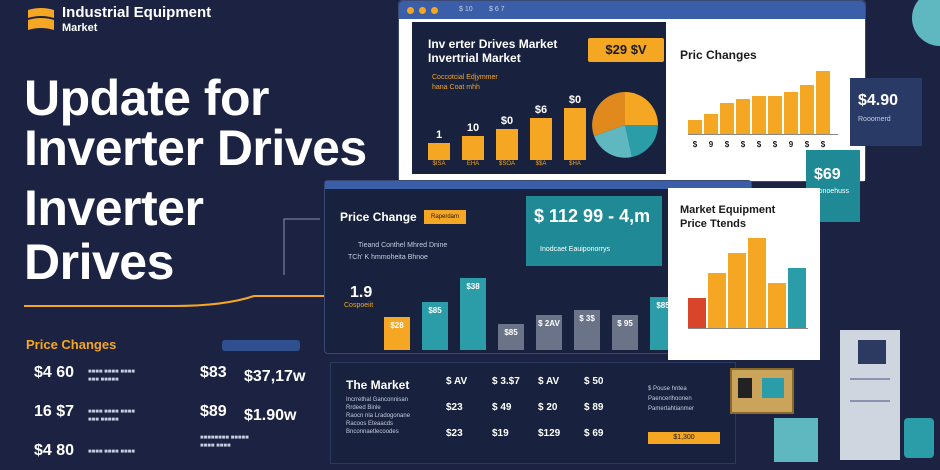  What do you see at coordinates (587, 319) in the screenshot?
I see `mid-bar-label: $ 3$` at bounding box center [587, 319].